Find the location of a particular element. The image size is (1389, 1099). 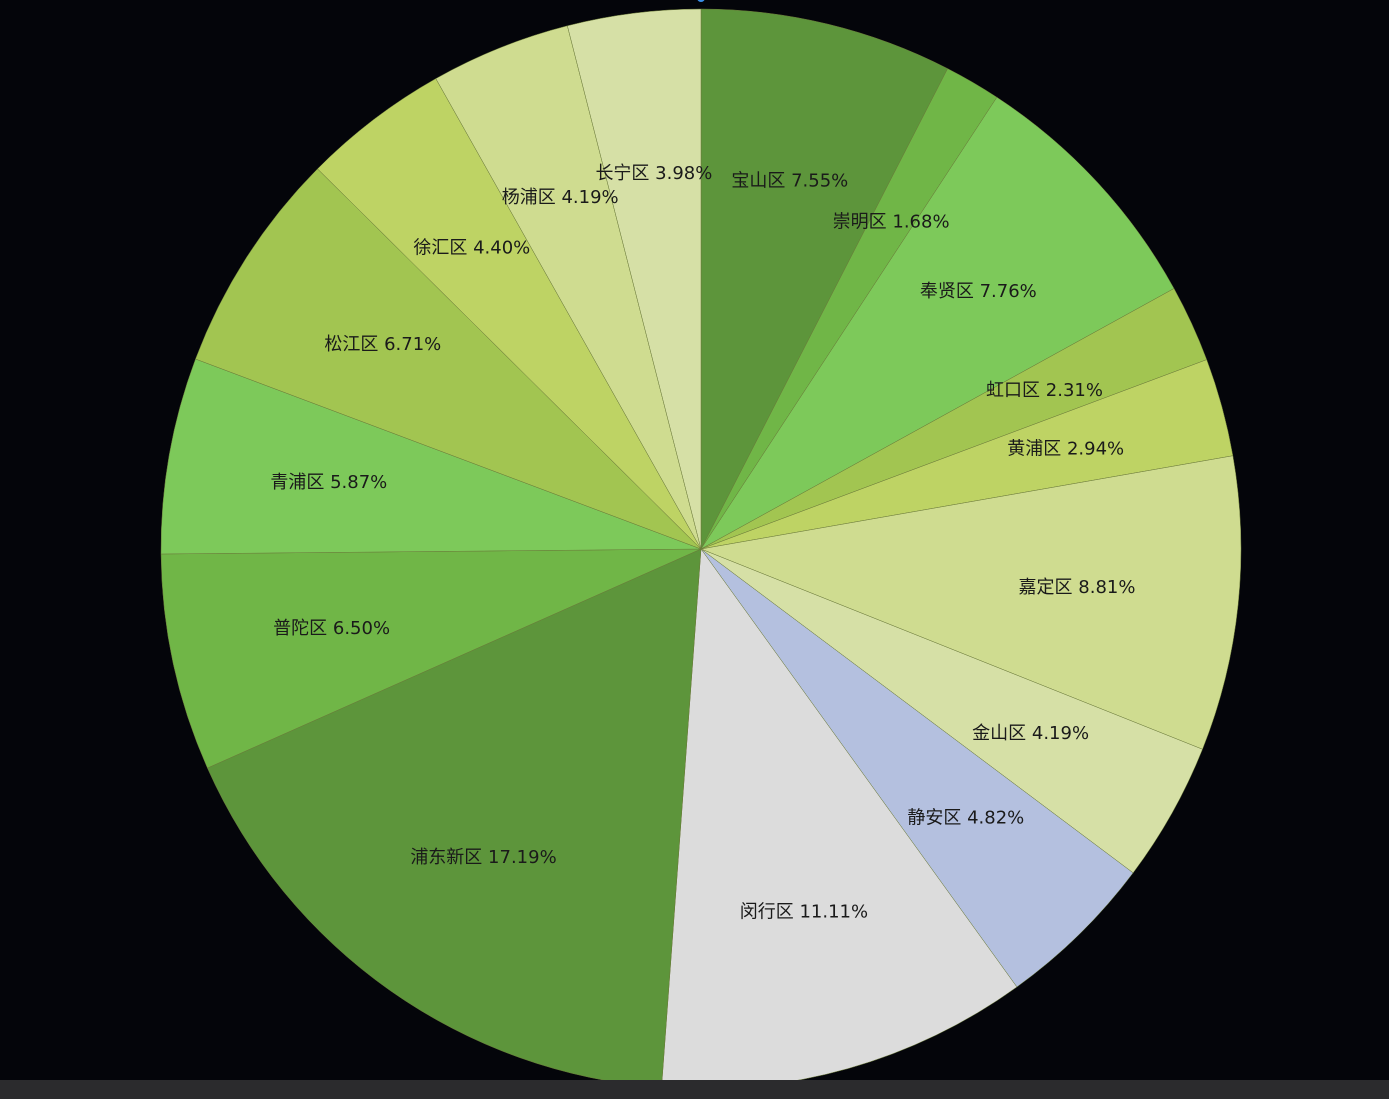

slice-label: 浦东新区 17.19% is located at coordinates (483, 857).